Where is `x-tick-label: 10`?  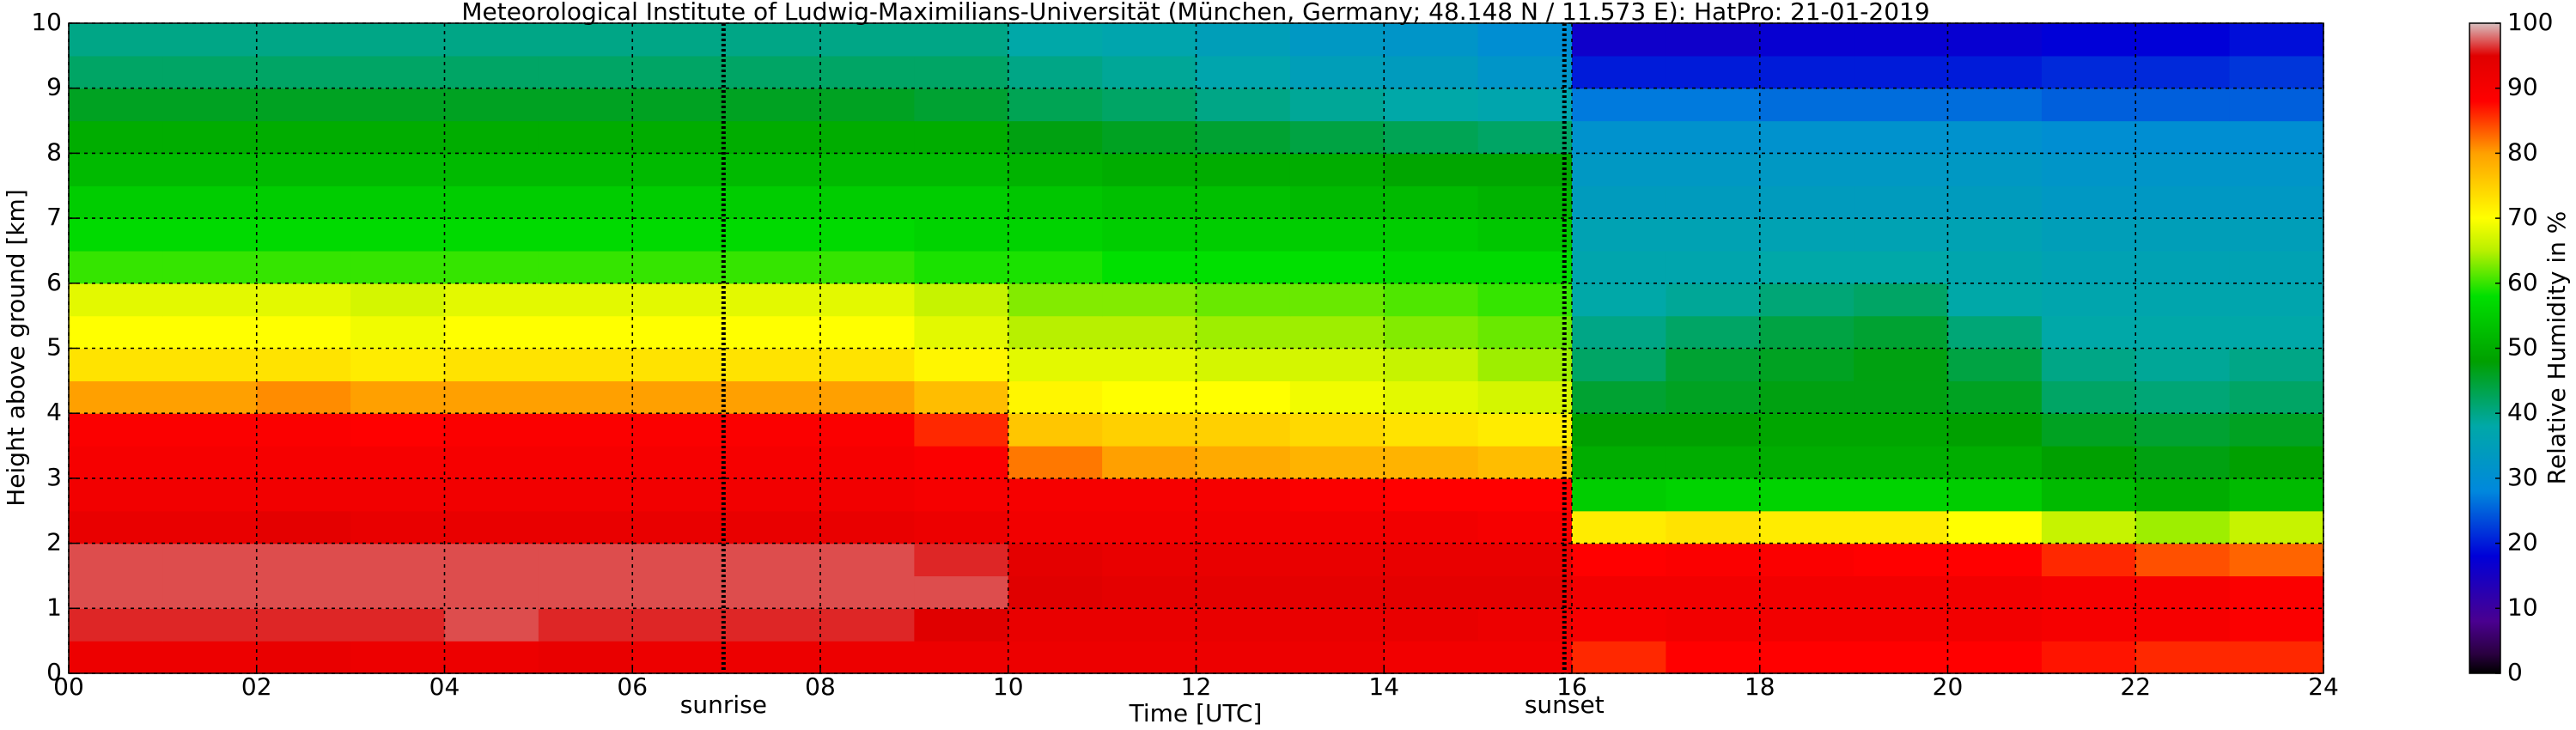
x-tick-label: 10 is located at coordinates (1008, 686).